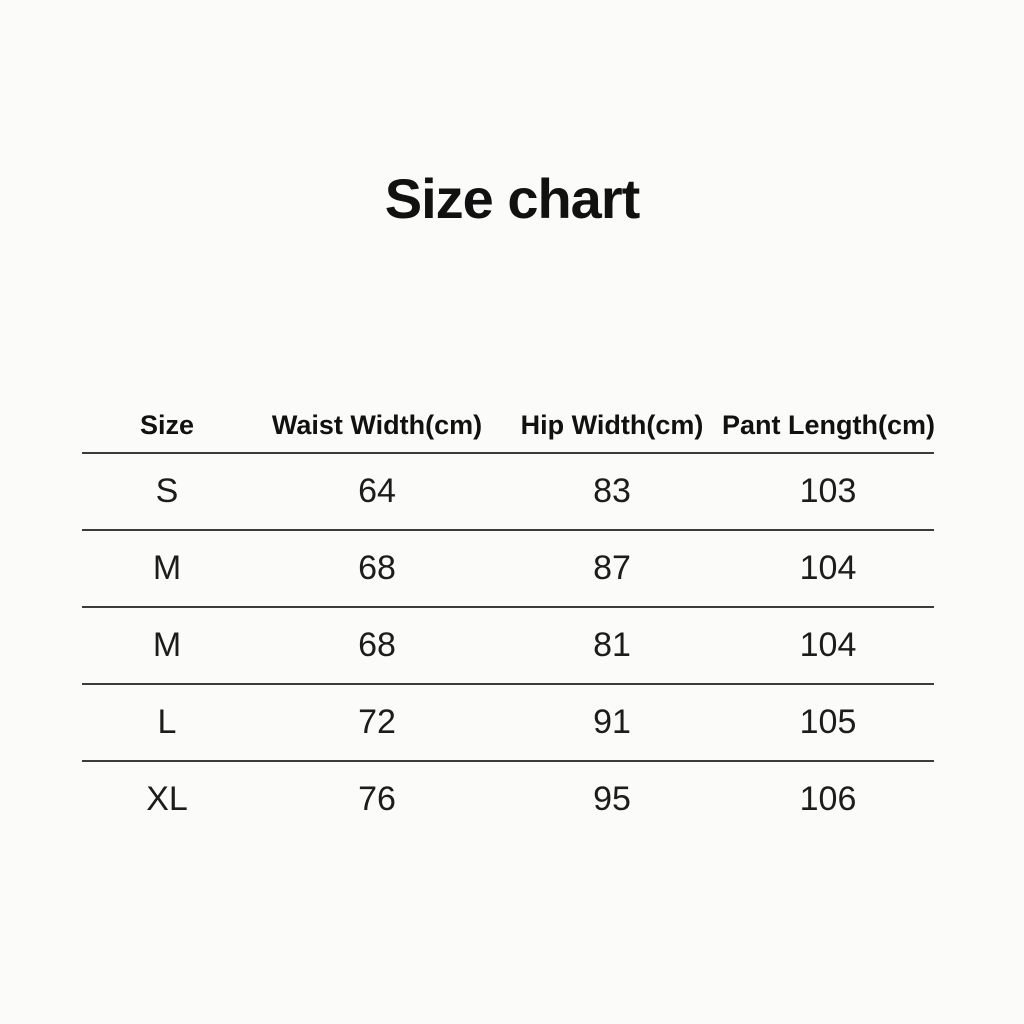 The height and width of the screenshot is (1024, 1024). Describe the element at coordinates (377, 799) in the screenshot. I see `table-cell-waist: 76` at that location.